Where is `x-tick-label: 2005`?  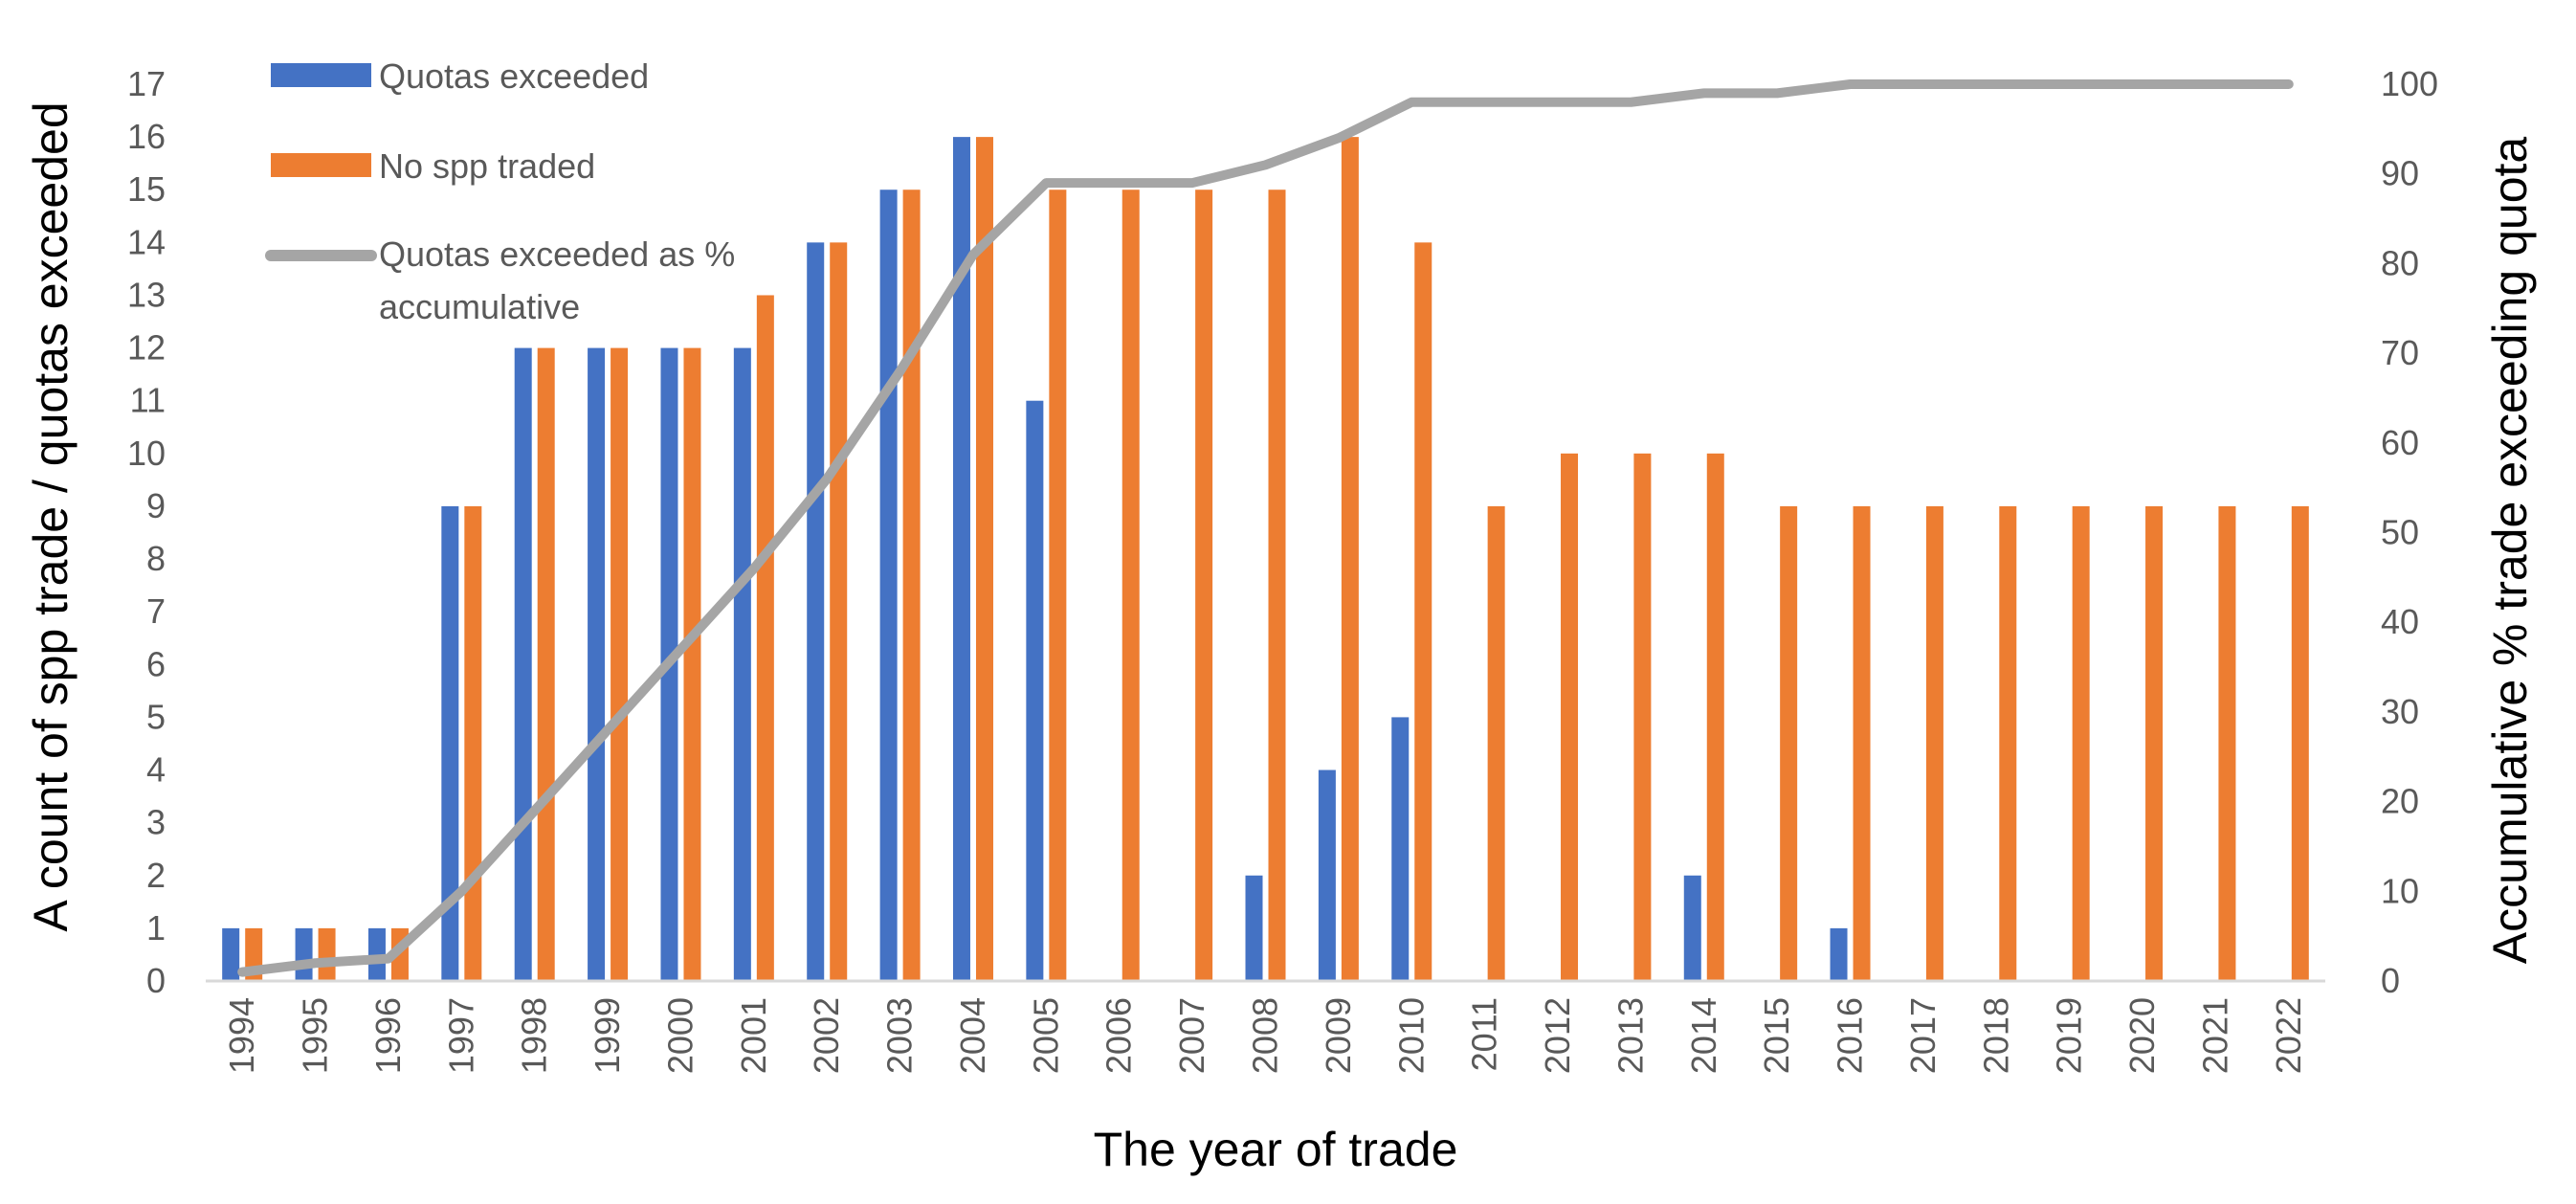
x-tick-label: 2005 is located at coordinates (1045, 1035).